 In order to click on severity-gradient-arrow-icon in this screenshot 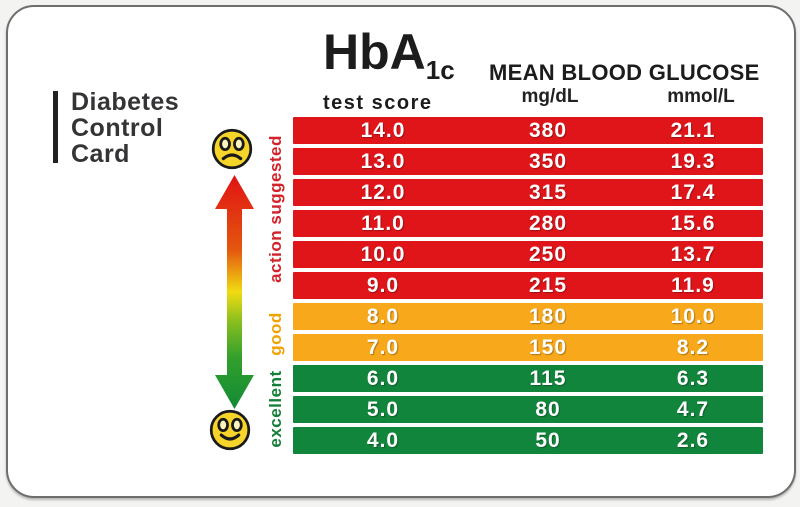, I will do `click(234, 292)`.